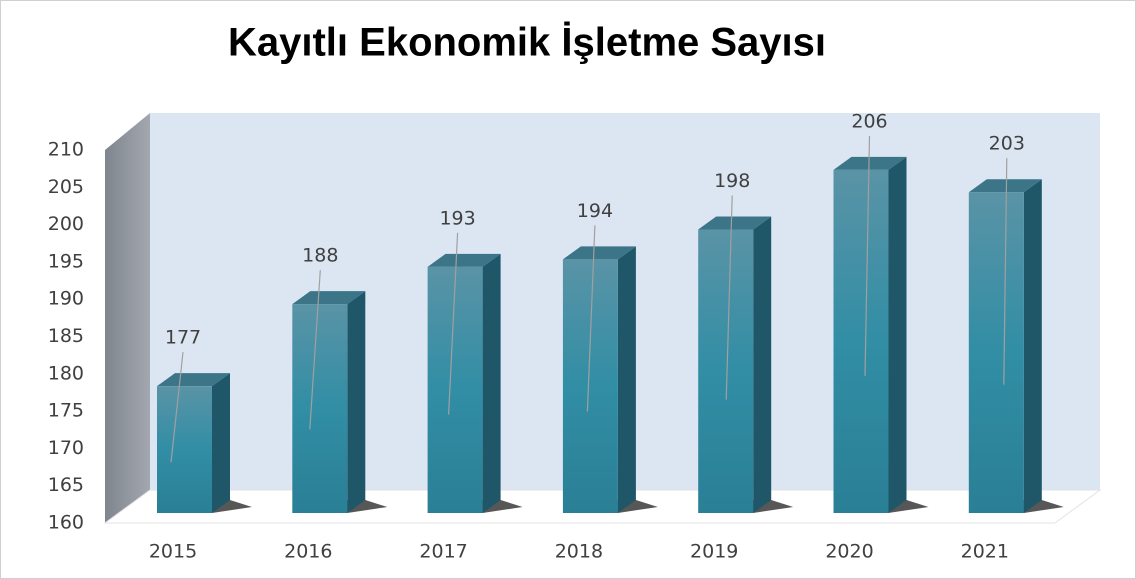 This screenshot has width=1136, height=579. What do you see at coordinates (66, 523) in the screenshot?
I see `y-tick-label: 160` at bounding box center [66, 523].